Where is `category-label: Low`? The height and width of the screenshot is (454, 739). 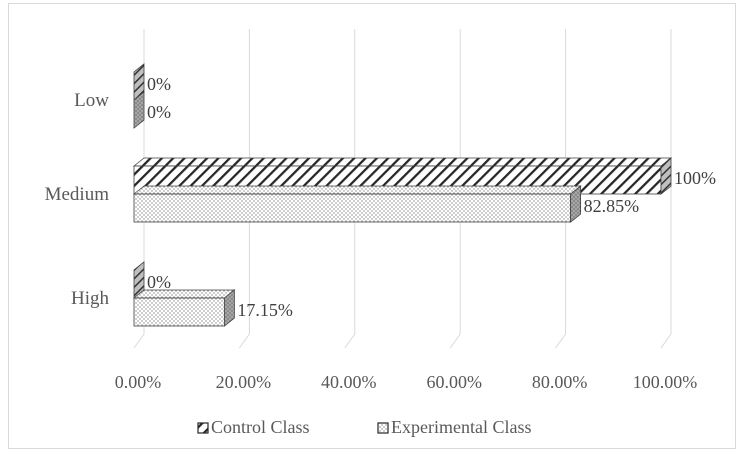 category-label: Low is located at coordinates (91, 100).